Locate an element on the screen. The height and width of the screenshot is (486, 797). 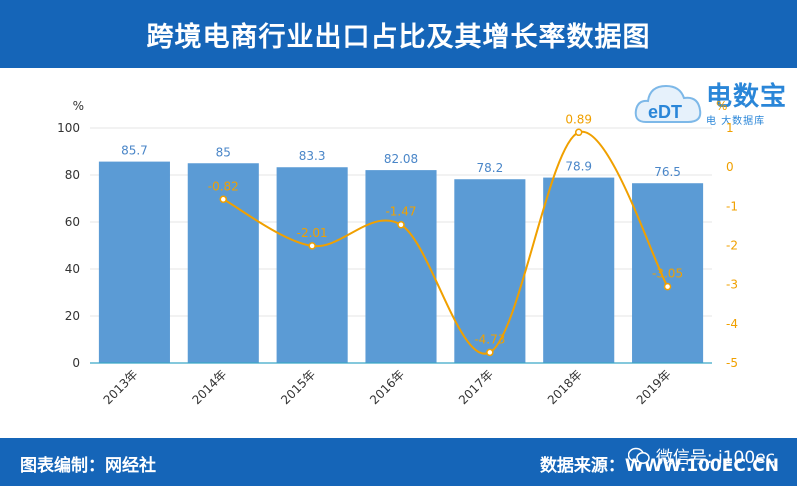
bar-data-label: 83.3 is located at coordinates (312, 156).